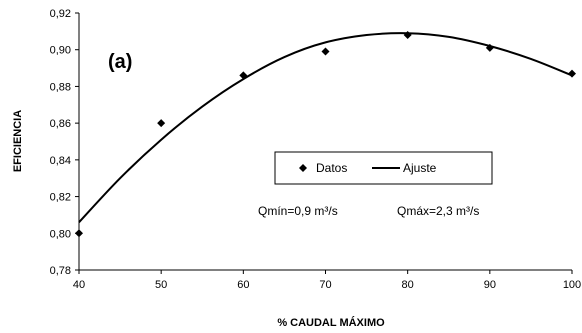  Describe the element at coordinates (60, 124) in the screenshot. I see `y-tick-label: 0,86` at that location.